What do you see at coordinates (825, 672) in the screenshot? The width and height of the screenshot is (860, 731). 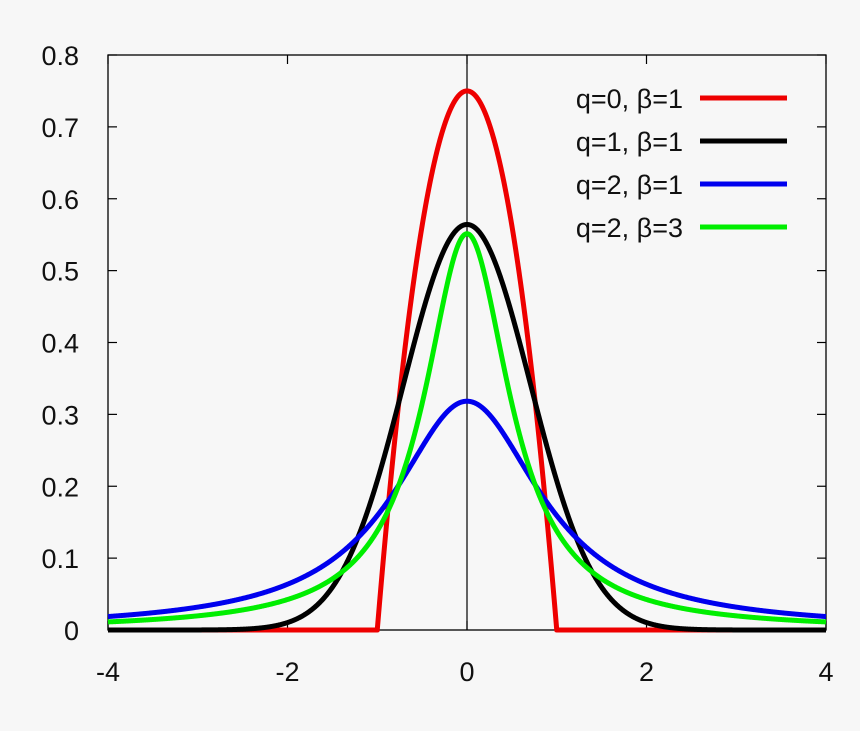 I see `x-tick-label: 4` at bounding box center [825, 672].